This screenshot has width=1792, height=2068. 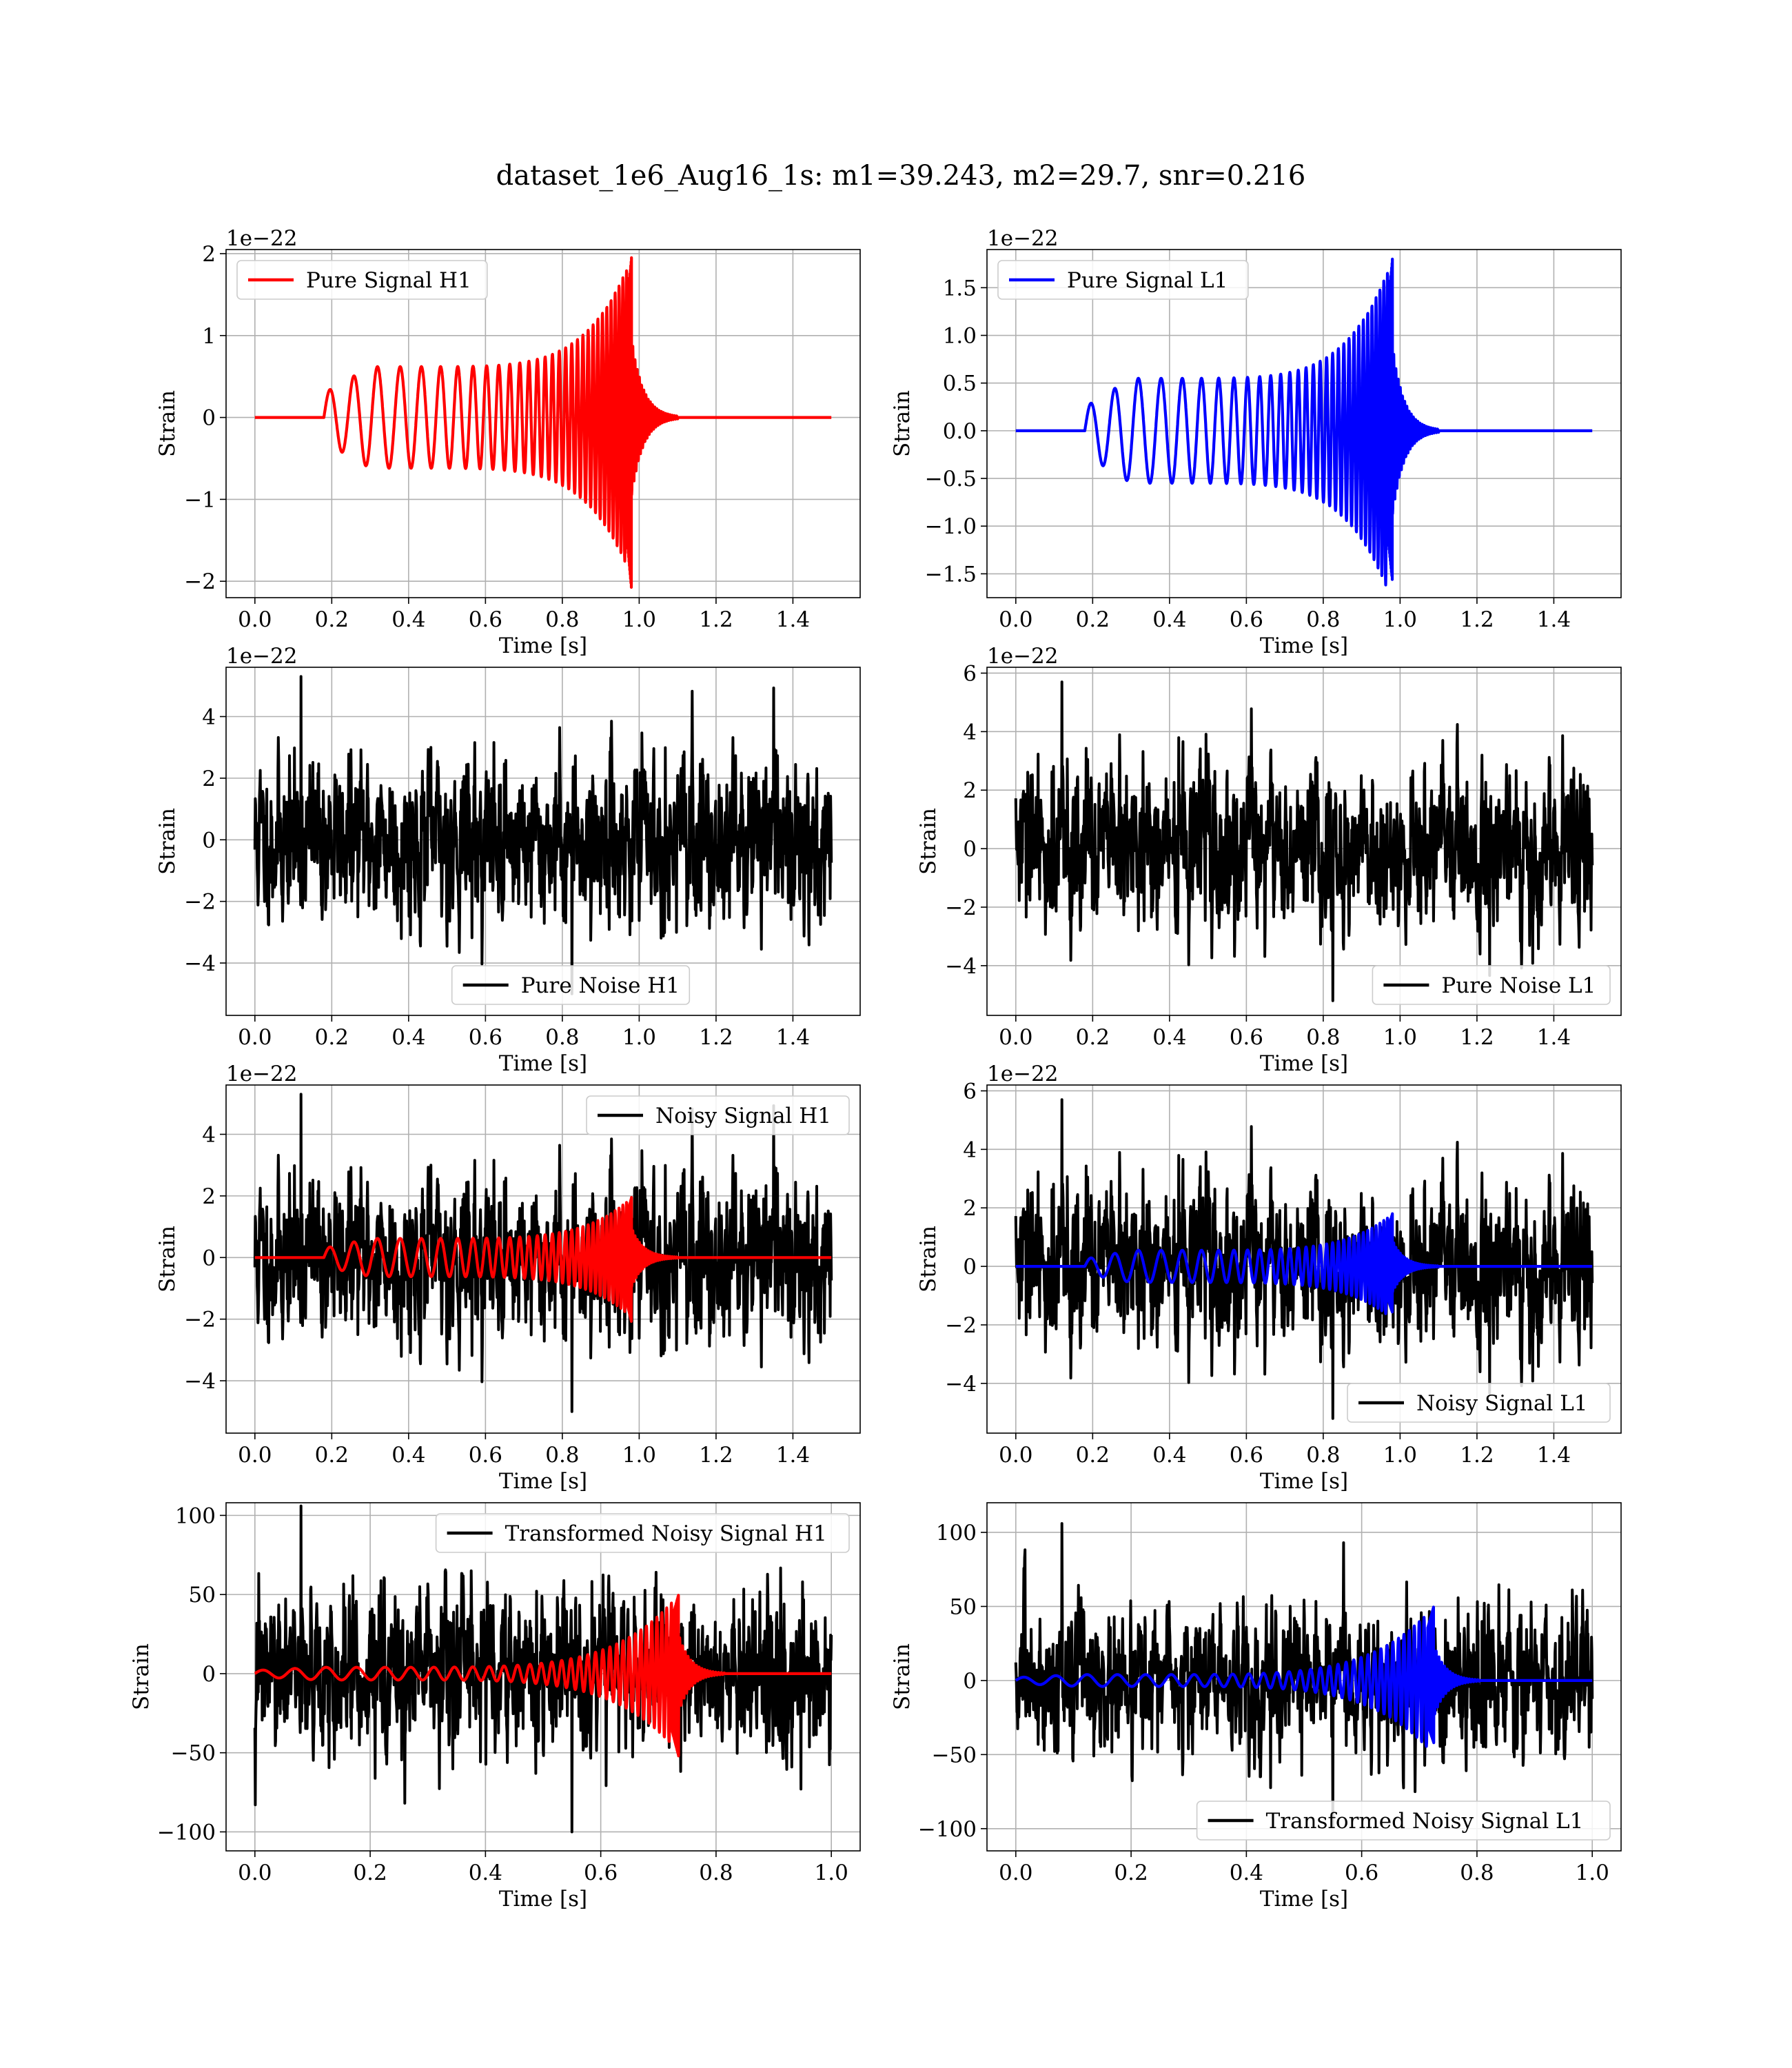 I want to click on y-tick-label: −1, so click(x=200, y=499).